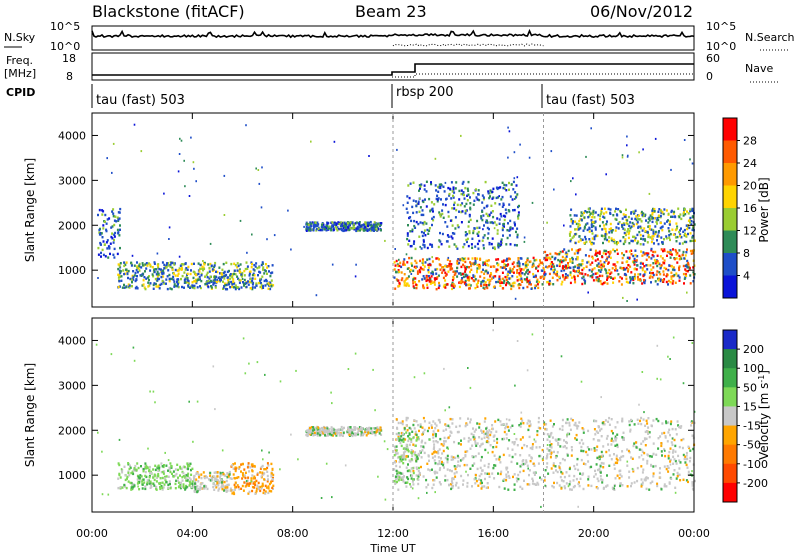 This screenshot has height=554, width=800. Describe the element at coordinates (69, 76) in the screenshot. I see `freq-tick-bottom: 8` at that location.